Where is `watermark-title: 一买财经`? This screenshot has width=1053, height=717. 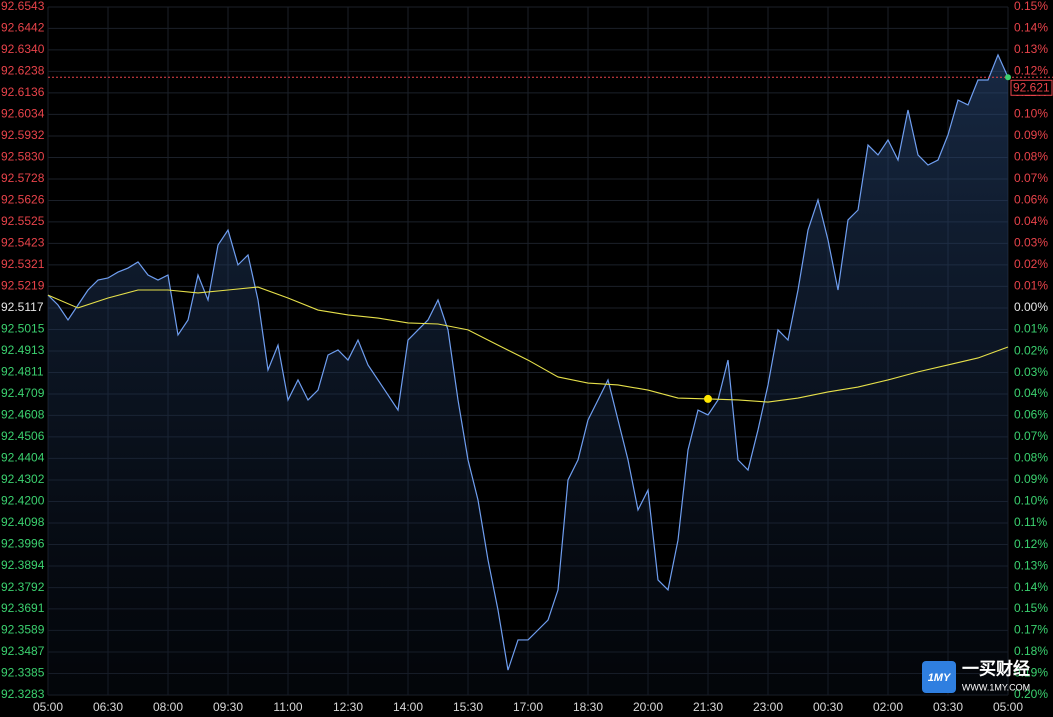 watermark-title: 一买财经 is located at coordinates (996, 668).